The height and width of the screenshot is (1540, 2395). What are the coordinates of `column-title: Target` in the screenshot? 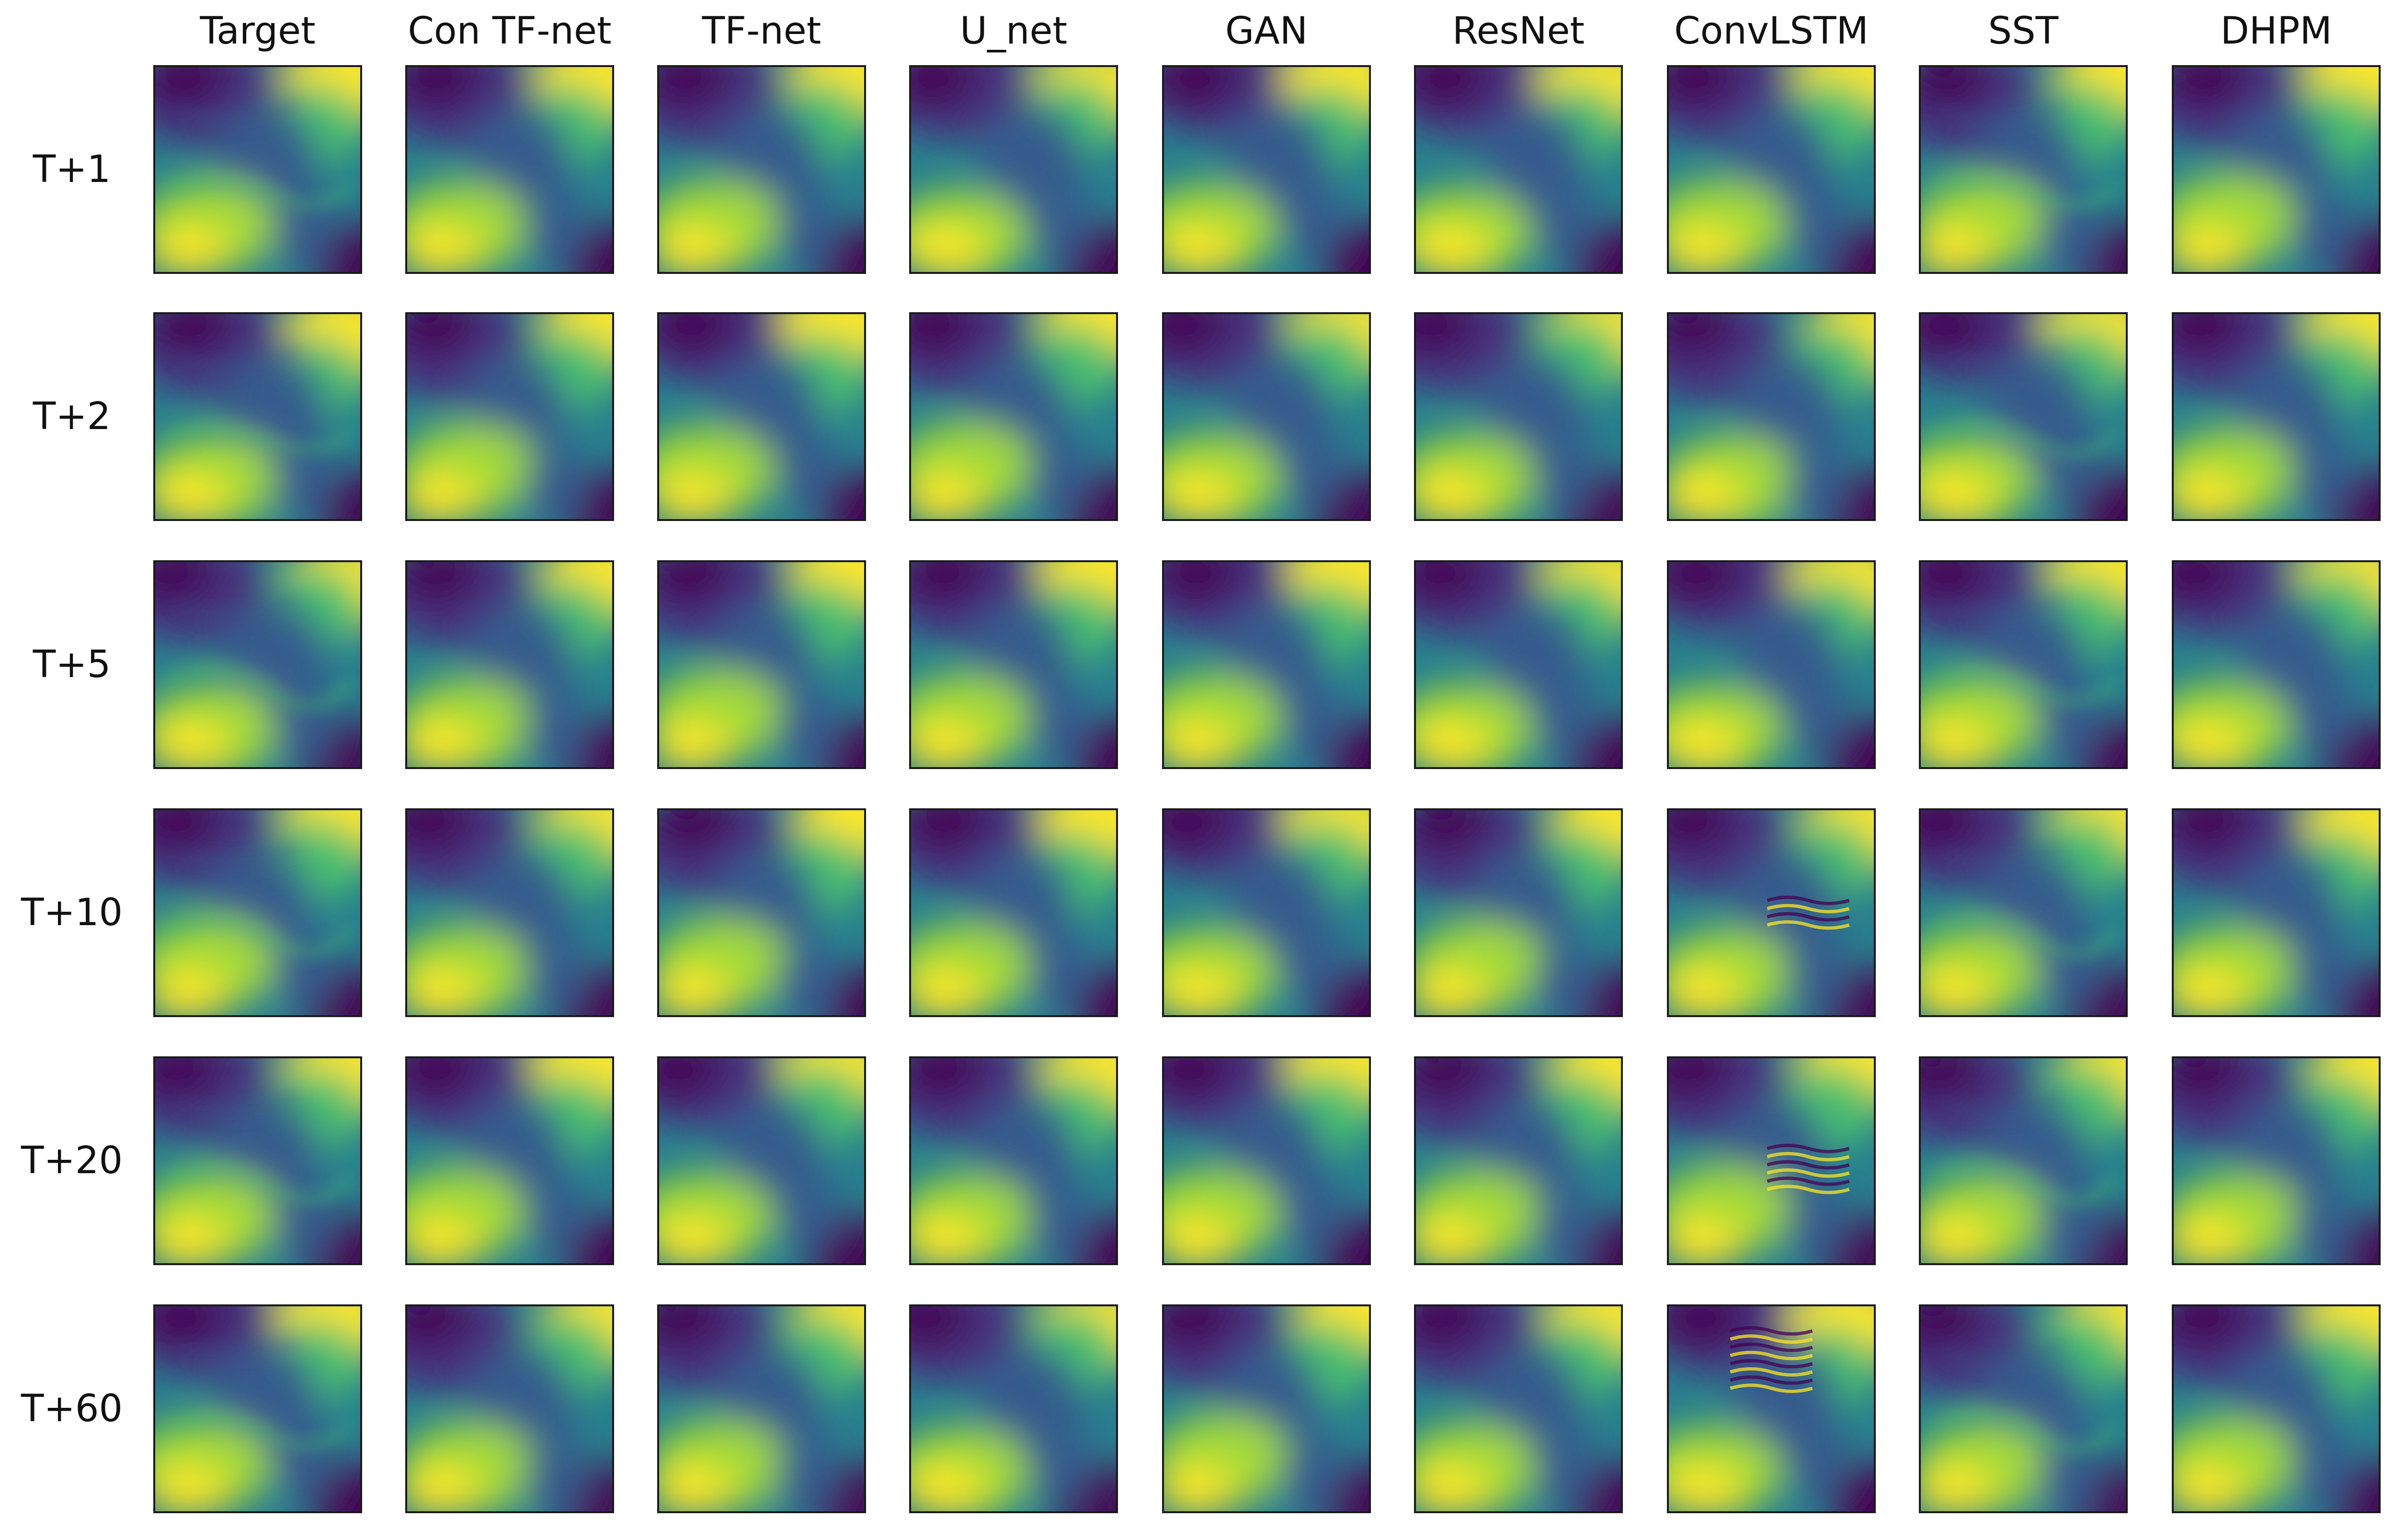 It's located at (258, 31).